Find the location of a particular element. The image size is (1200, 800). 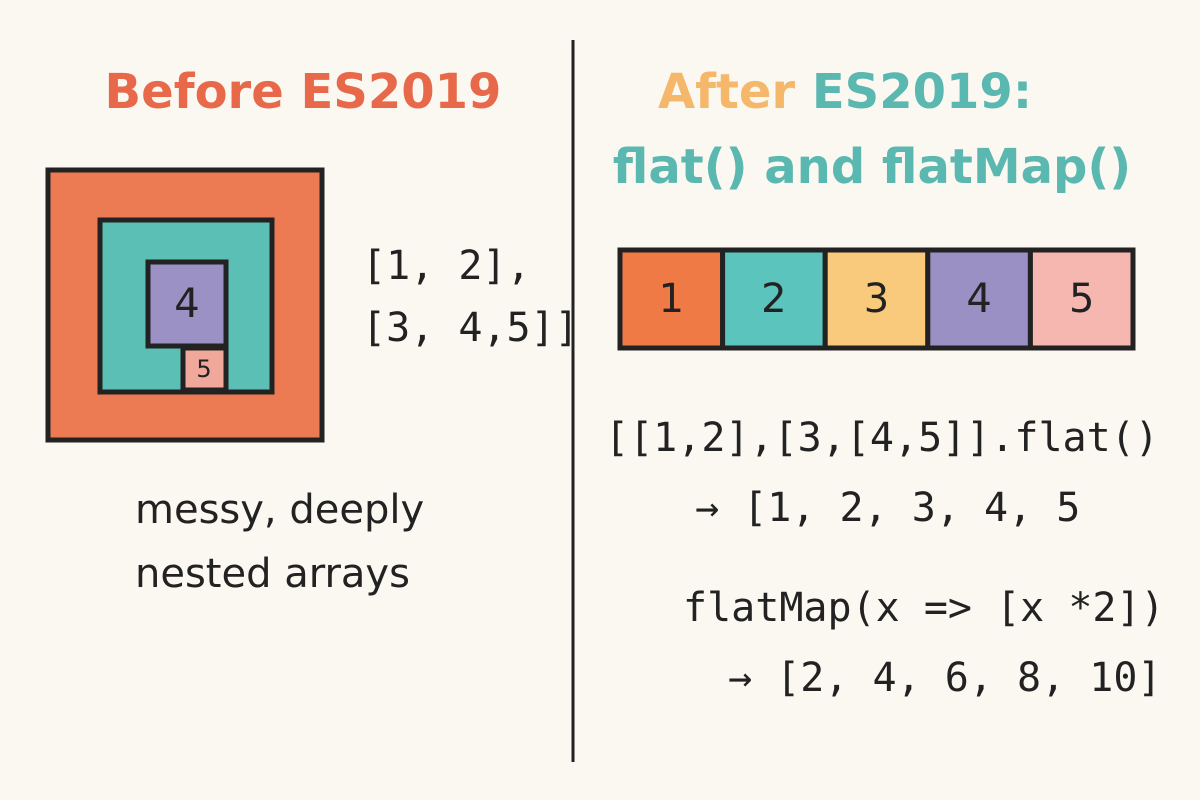

cell-label: 3 is located at coordinates (876, 299).